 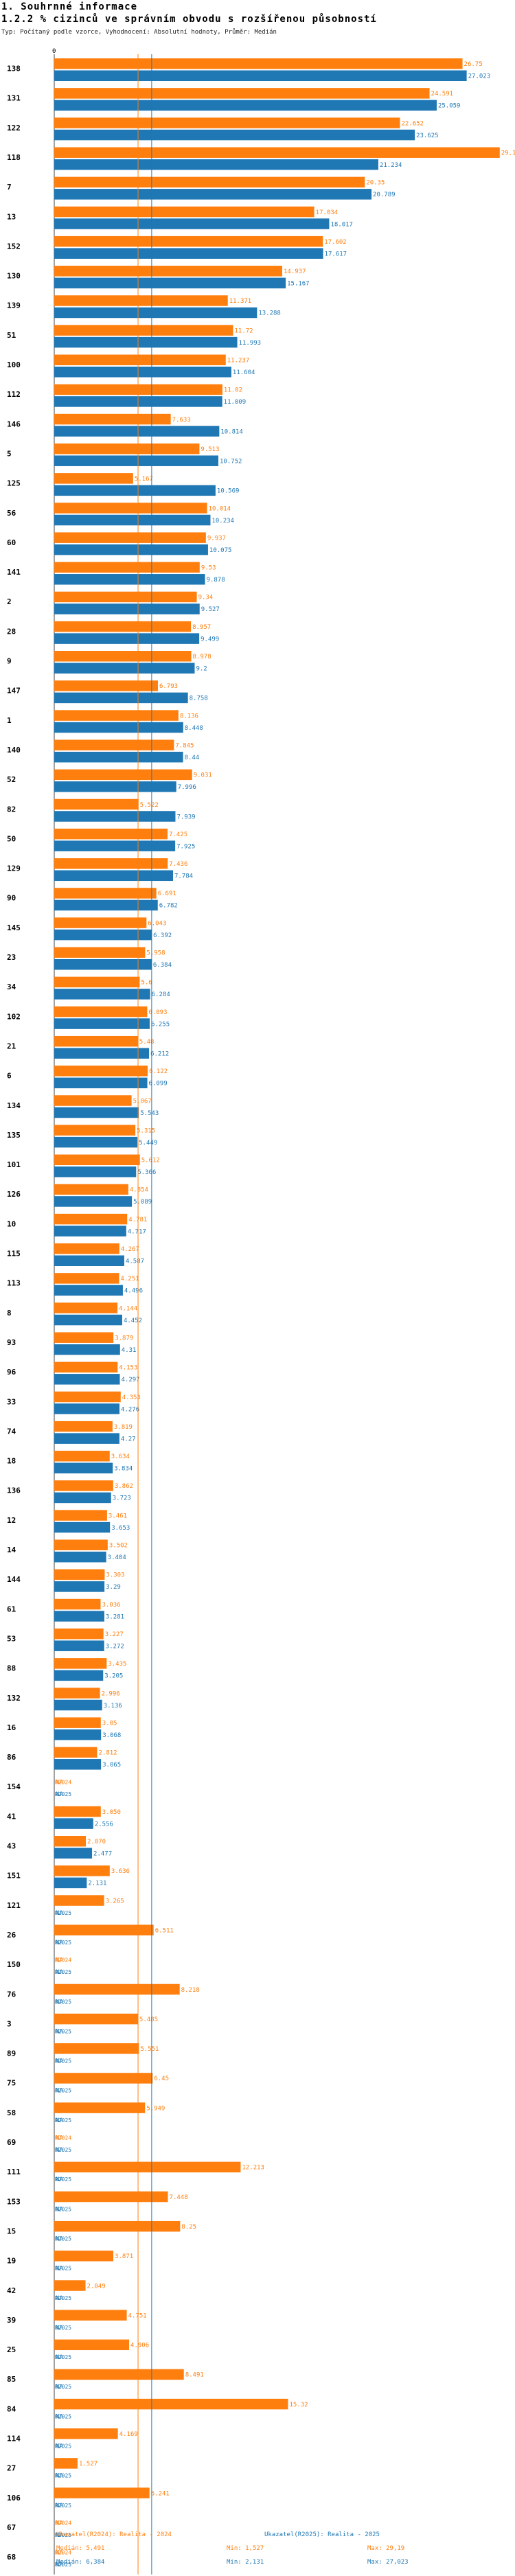 I want to click on category-label: 114, so click(x=14, y=2439).